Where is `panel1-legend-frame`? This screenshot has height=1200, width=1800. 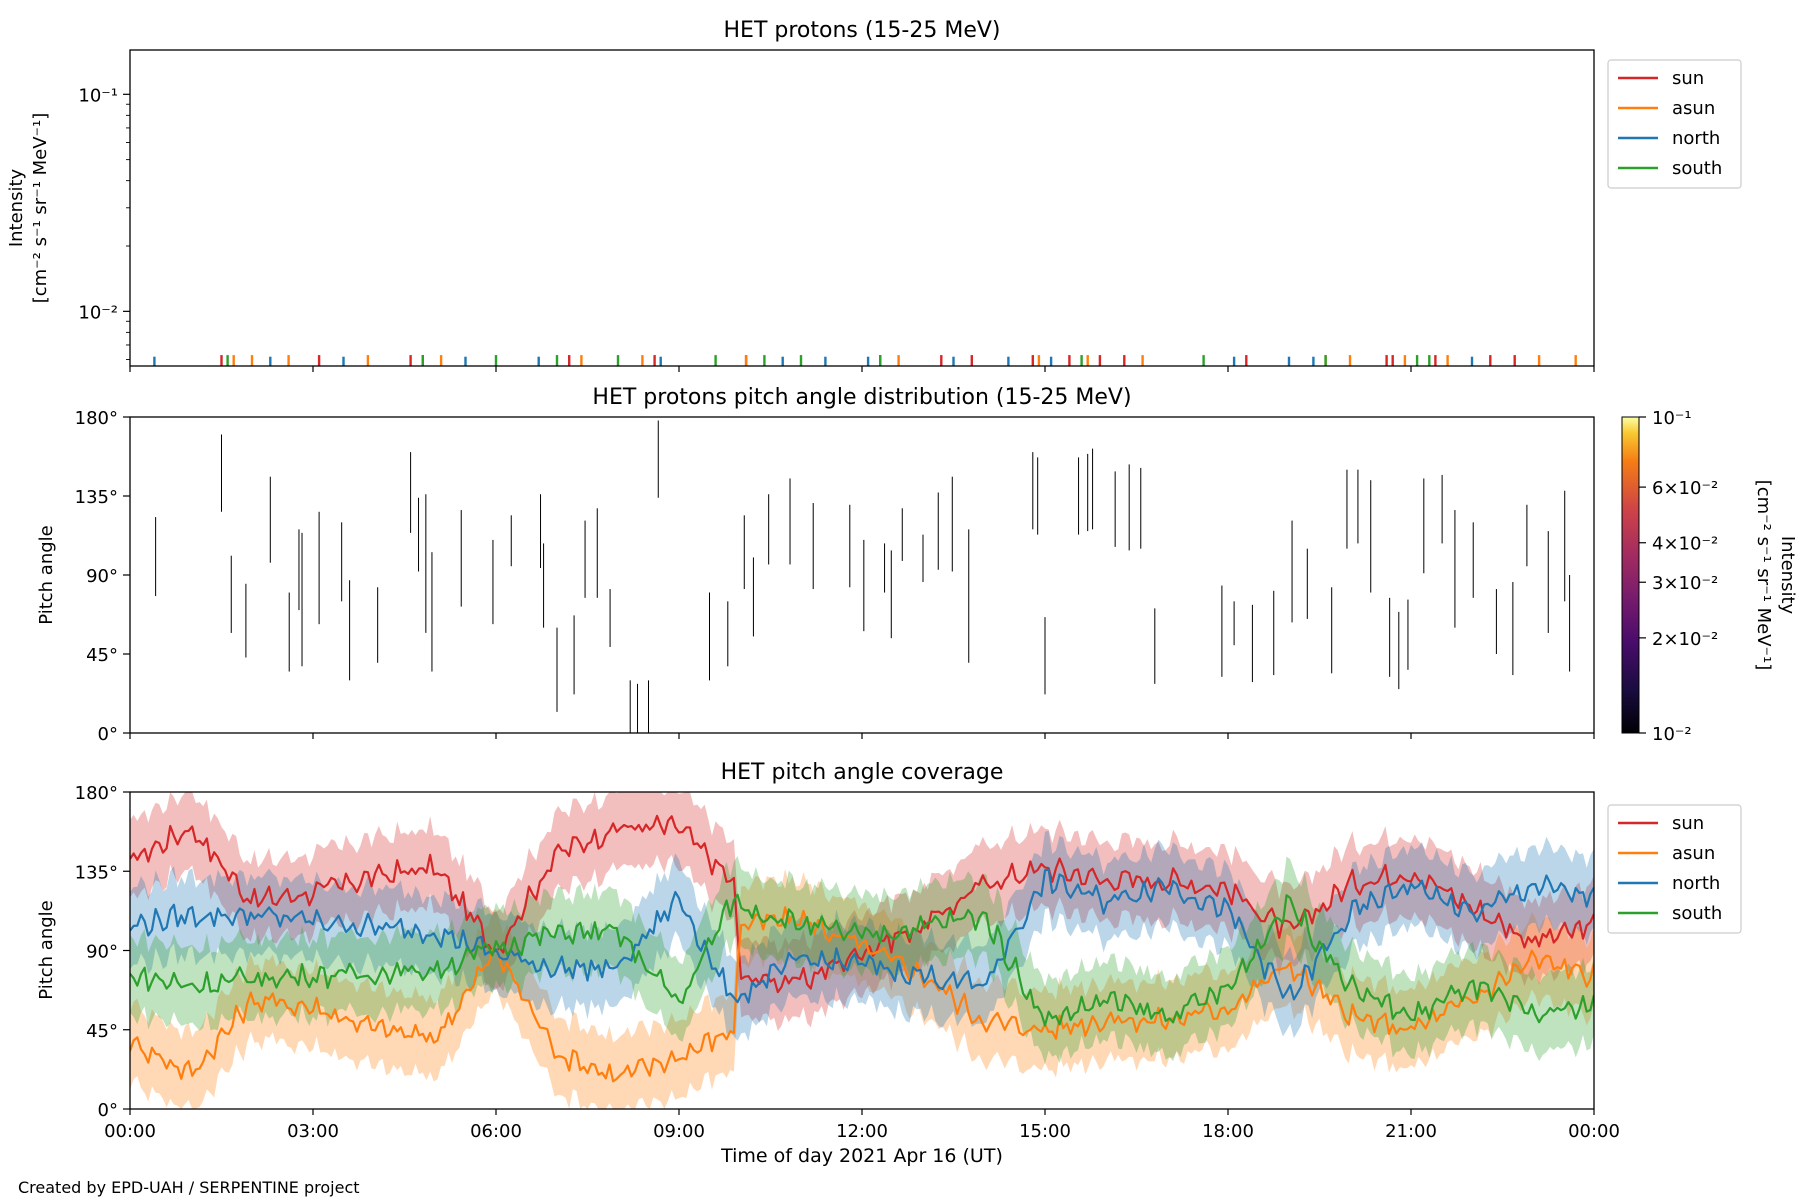 panel1-legend-frame is located at coordinates (1674, 124).